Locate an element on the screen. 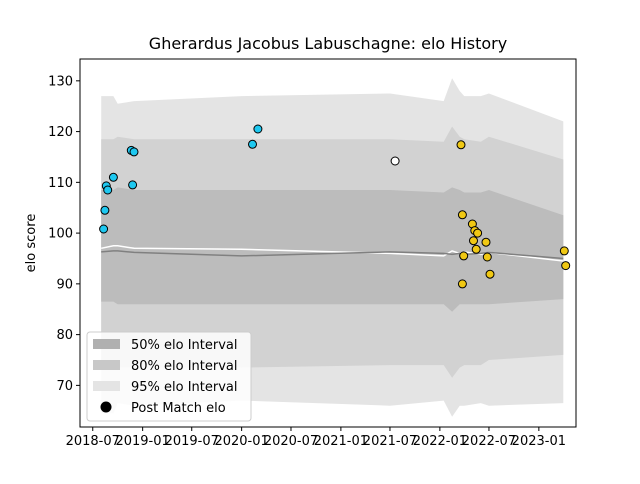 The image size is (640, 484). x-tick-label: 2021-07 is located at coordinates (390, 441).